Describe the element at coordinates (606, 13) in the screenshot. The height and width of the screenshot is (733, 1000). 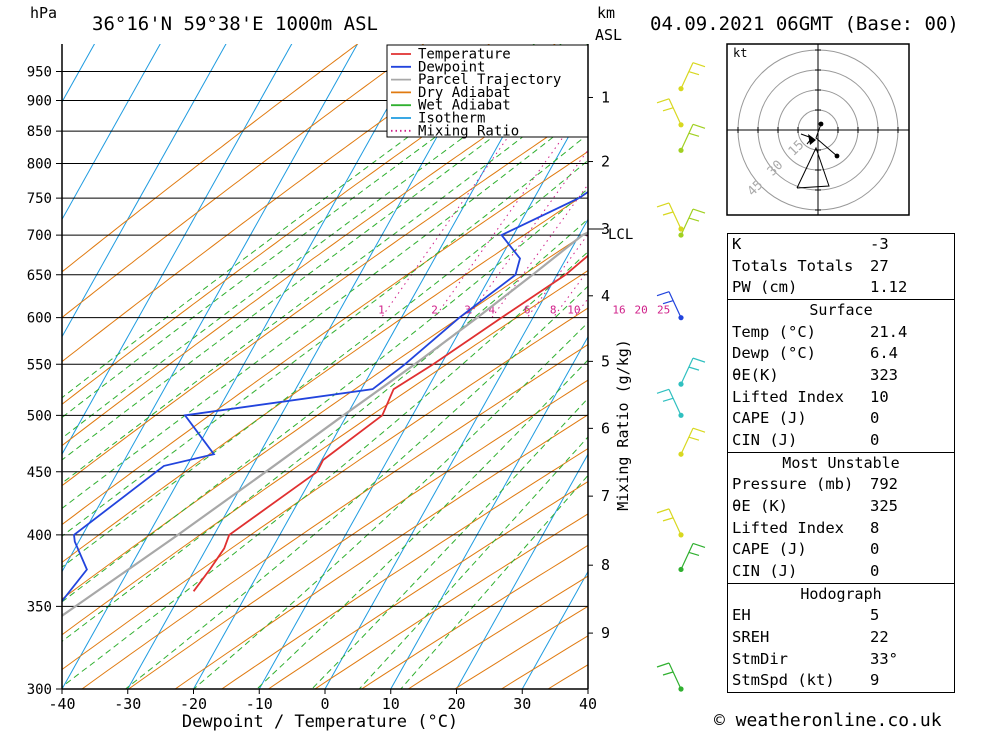
I see `km-label: km` at that location.